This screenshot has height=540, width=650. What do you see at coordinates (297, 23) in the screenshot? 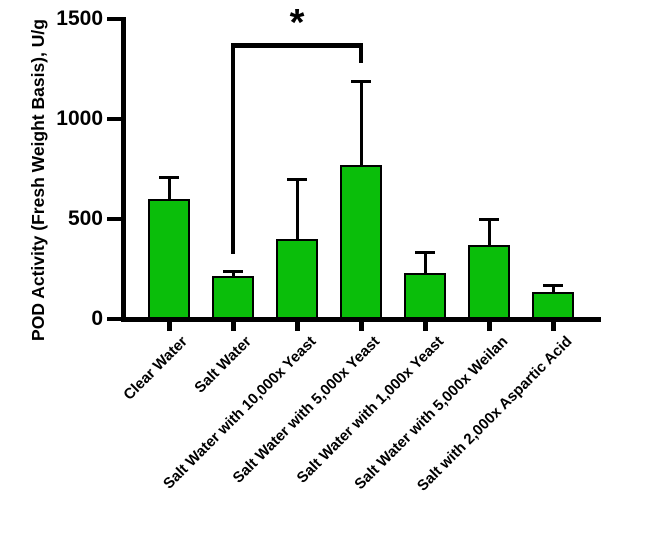
I see `significance-asterisk: *` at bounding box center [297, 23].